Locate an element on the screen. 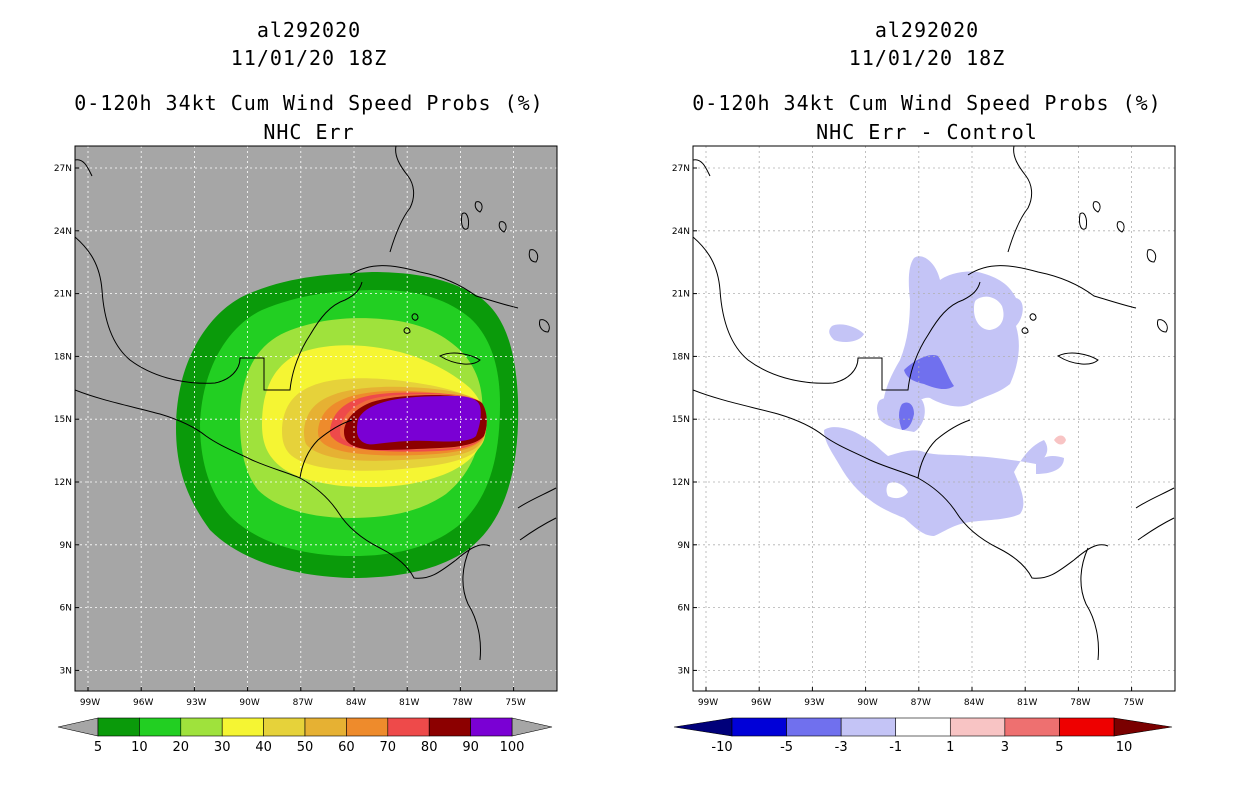  diff-minus3-b is located at coordinates (906, 416).